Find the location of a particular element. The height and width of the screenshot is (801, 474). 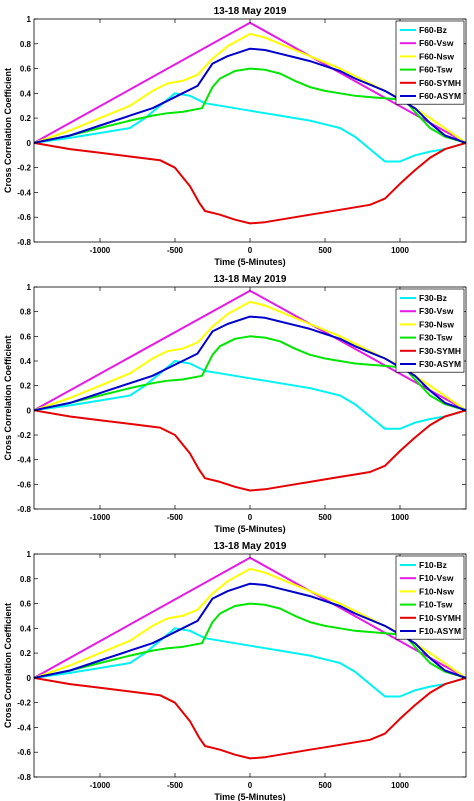

series-line-f10-symh is located at coordinates (250, 718).